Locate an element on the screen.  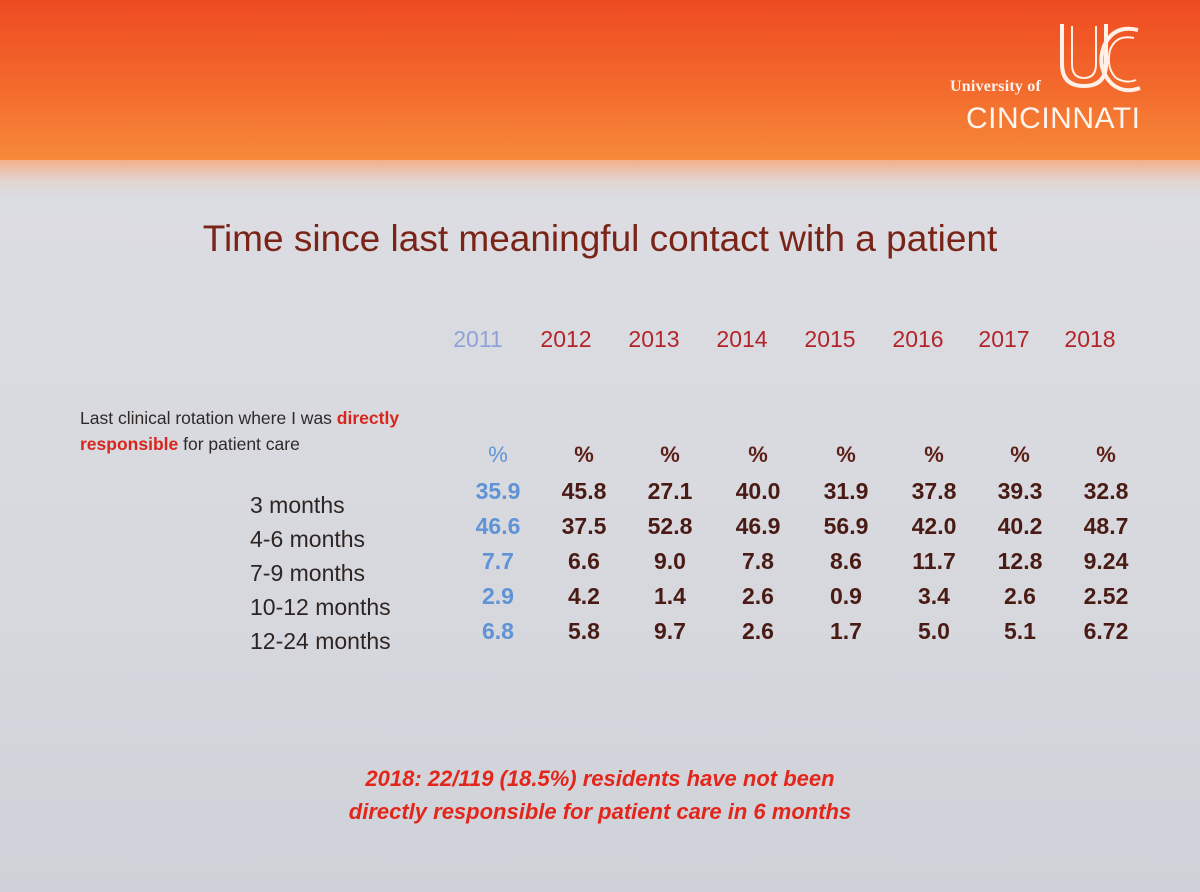
unit-2011: % is located at coordinates (498, 454).